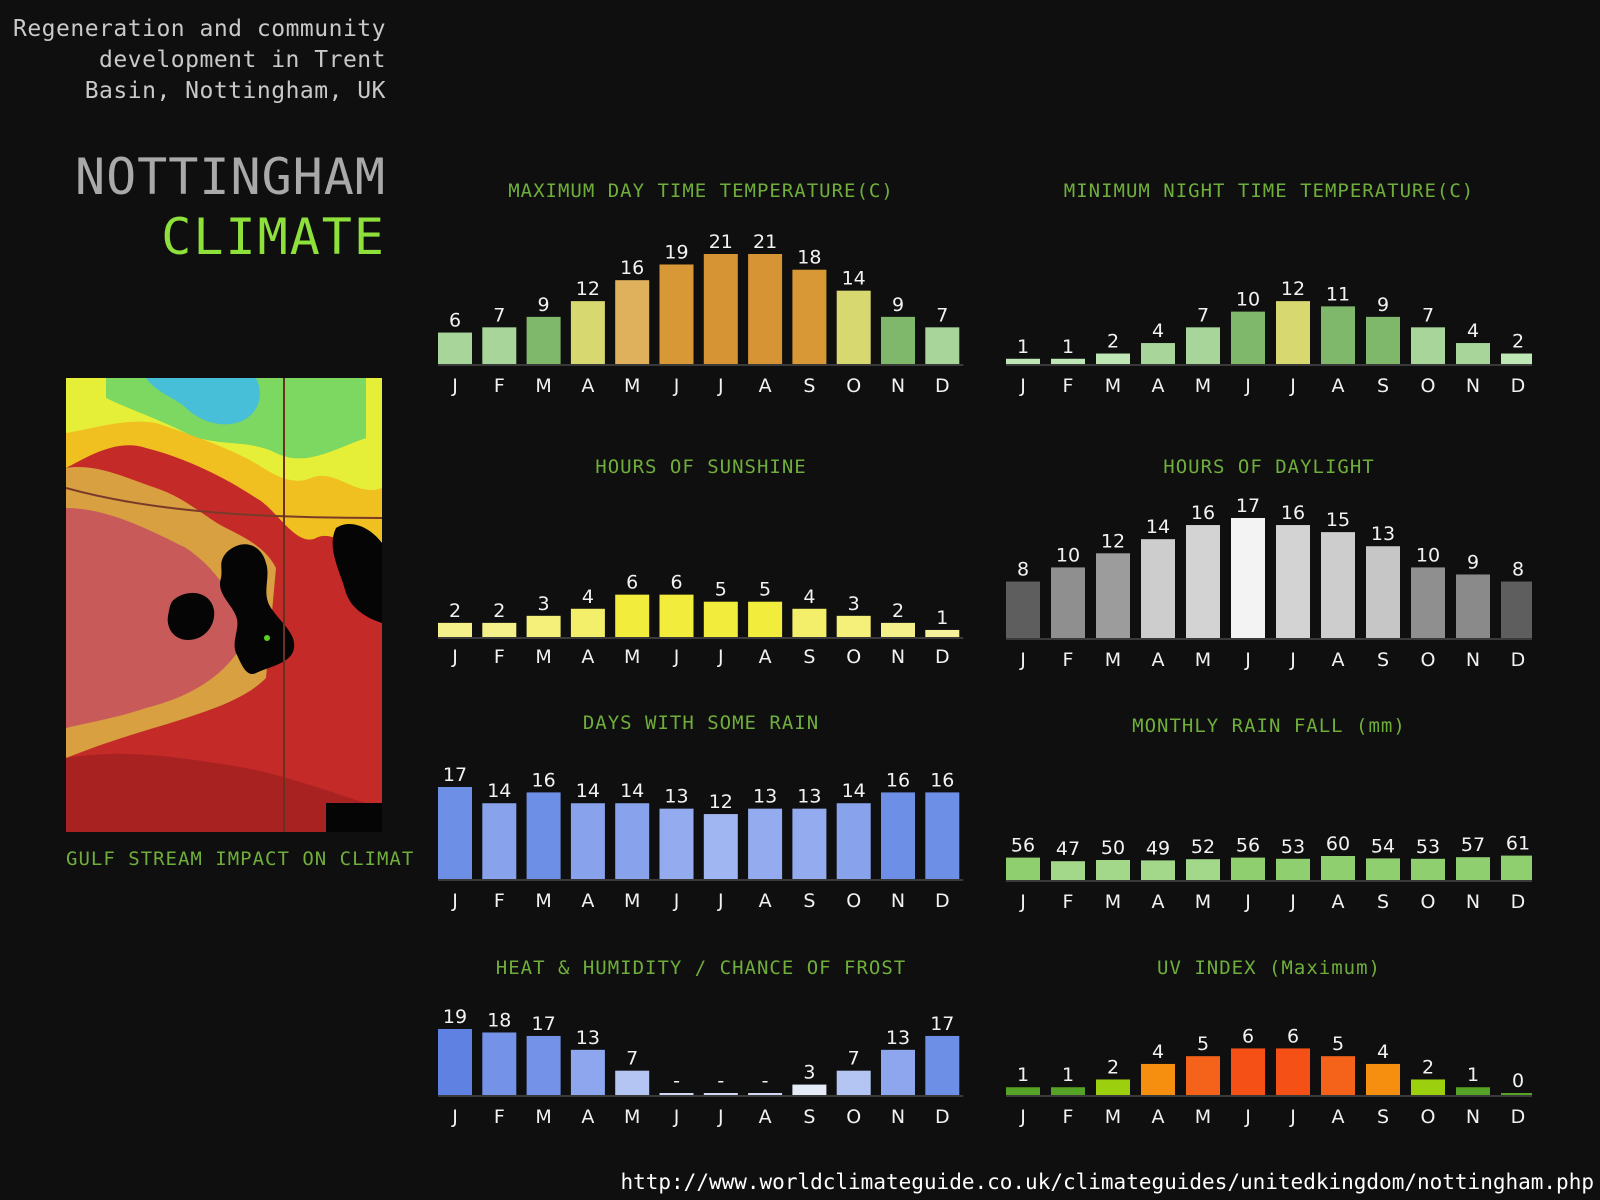  Describe the element at coordinates (499, 1020) in the screenshot. I see `value-label: 18` at that location.